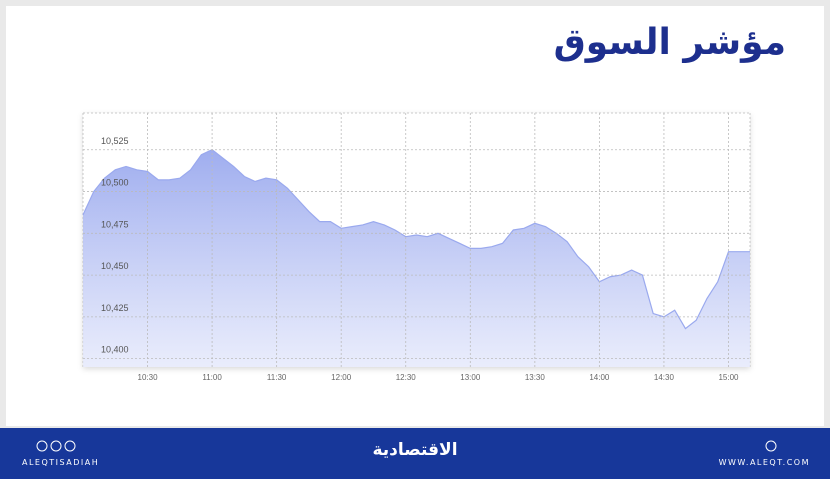 The width and height of the screenshot is (830, 479). What do you see at coordinates (61, 462) in the screenshot?
I see `footer-handle: ALEQTISADIAH` at bounding box center [61, 462].